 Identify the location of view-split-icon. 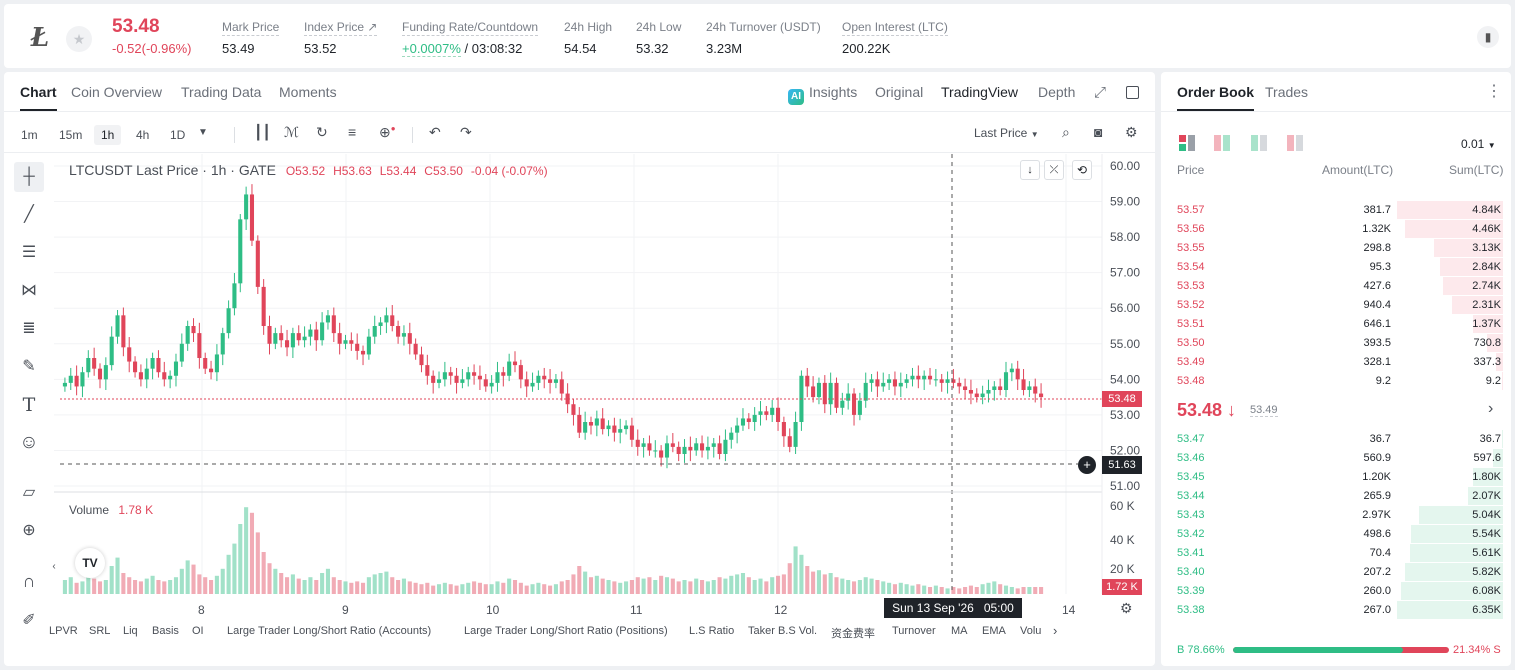
(1222, 143).